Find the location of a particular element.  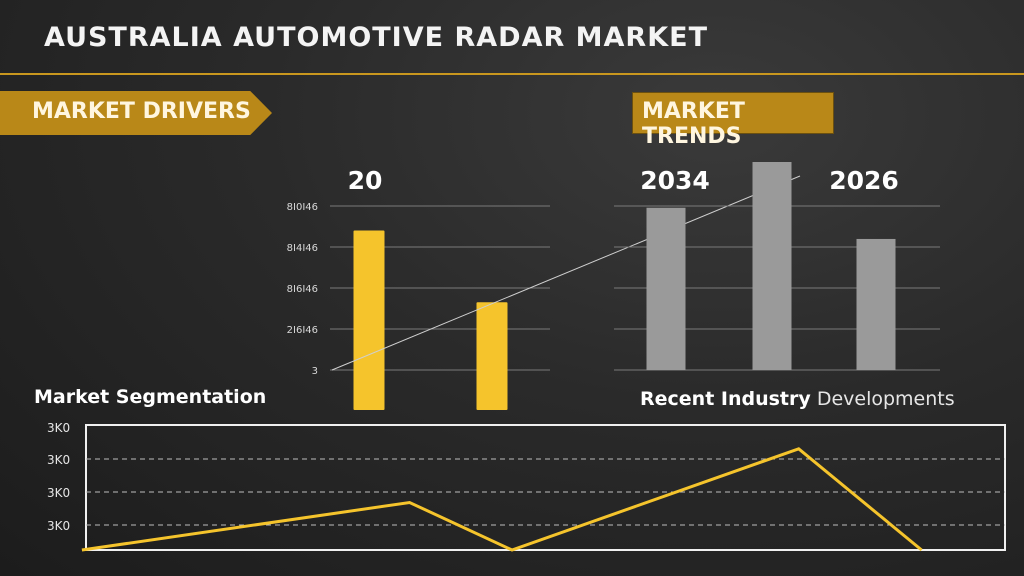

drivers-tick-label: 8I0I46 is located at coordinates (302, 207).